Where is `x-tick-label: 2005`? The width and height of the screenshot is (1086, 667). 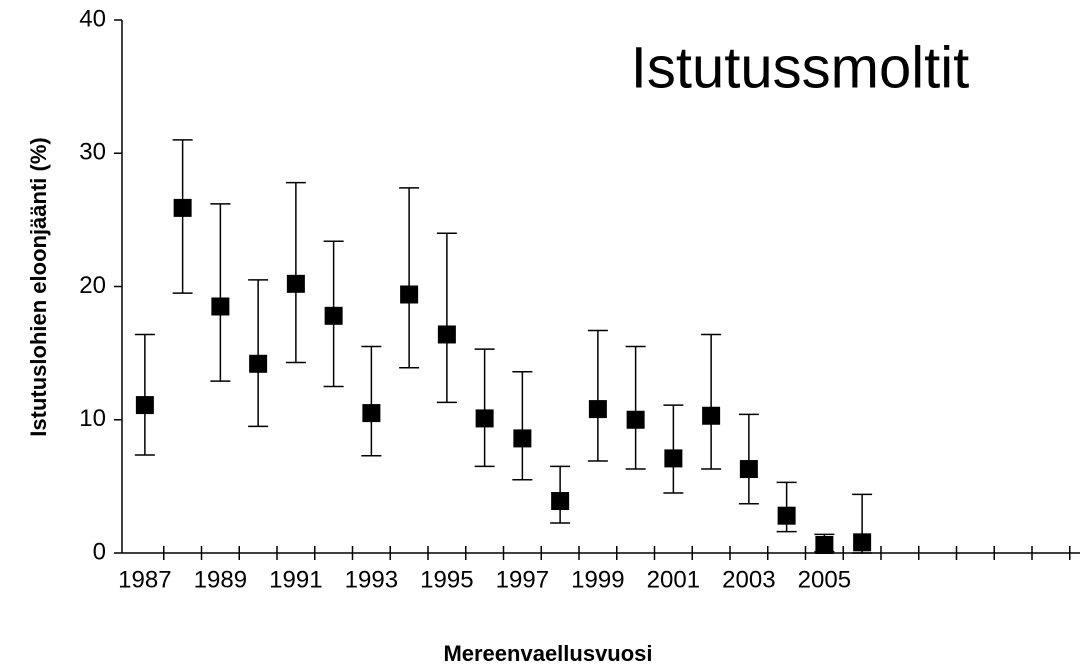
x-tick-label: 2005 is located at coordinates (824, 579).